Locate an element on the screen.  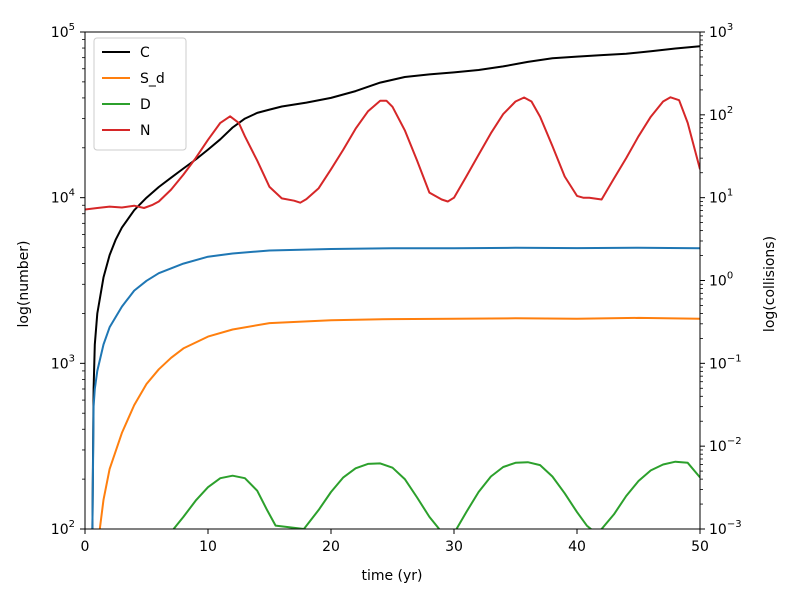
x-tick-label: 10 is located at coordinates (208, 547).